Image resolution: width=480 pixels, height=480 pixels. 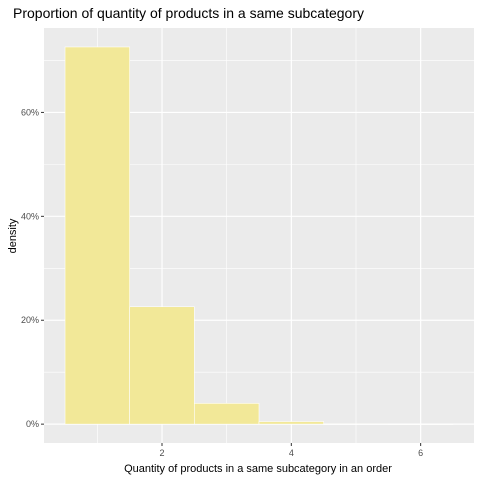 I want to click on x-tick-label: 2, so click(x=161, y=453).